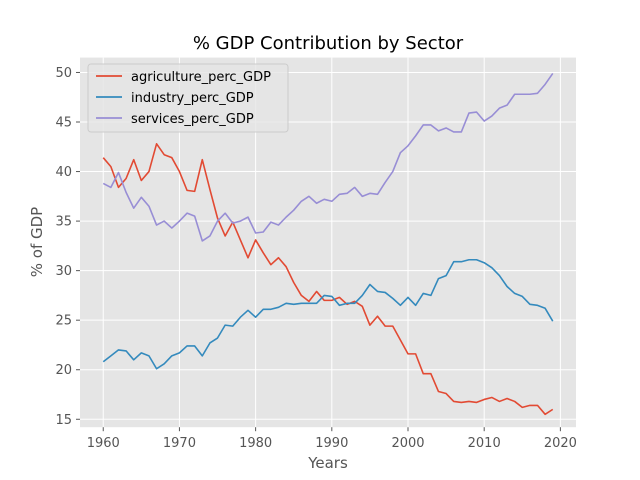 This screenshot has width=640, height=480. I want to click on legend-label: agriculture_perc_GDP, so click(201, 77).